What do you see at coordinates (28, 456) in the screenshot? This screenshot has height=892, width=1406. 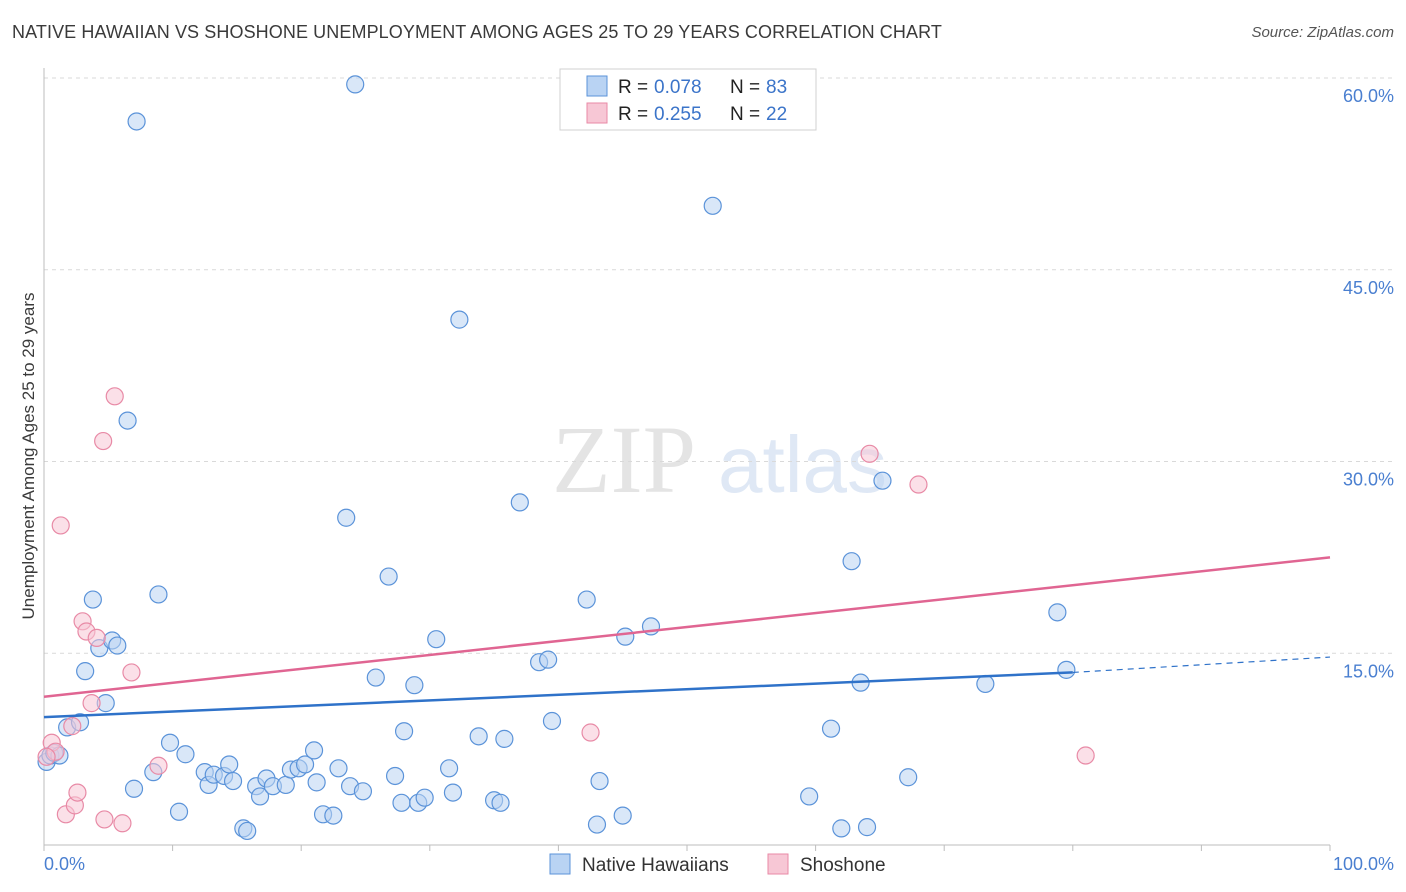 I see `y-axis-title: Unemployment Among Ages 25 to 29 years` at bounding box center [28, 456].